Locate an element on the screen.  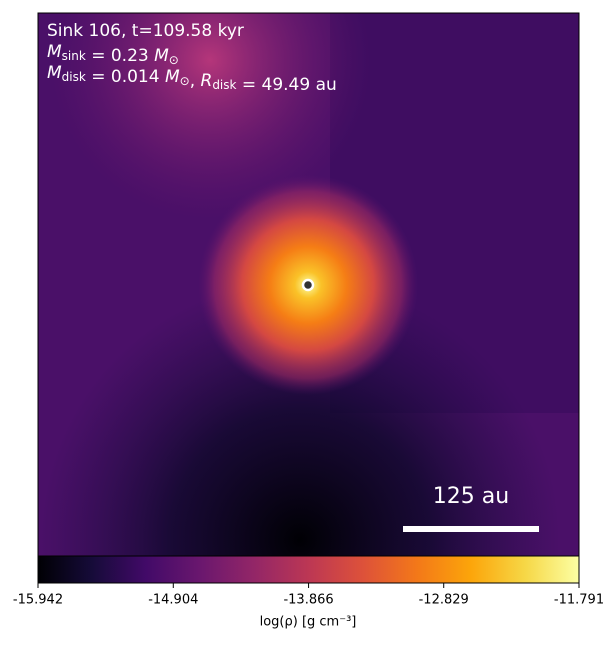
colorbar-tick-label: -11.791 is located at coordinates (579, 600).